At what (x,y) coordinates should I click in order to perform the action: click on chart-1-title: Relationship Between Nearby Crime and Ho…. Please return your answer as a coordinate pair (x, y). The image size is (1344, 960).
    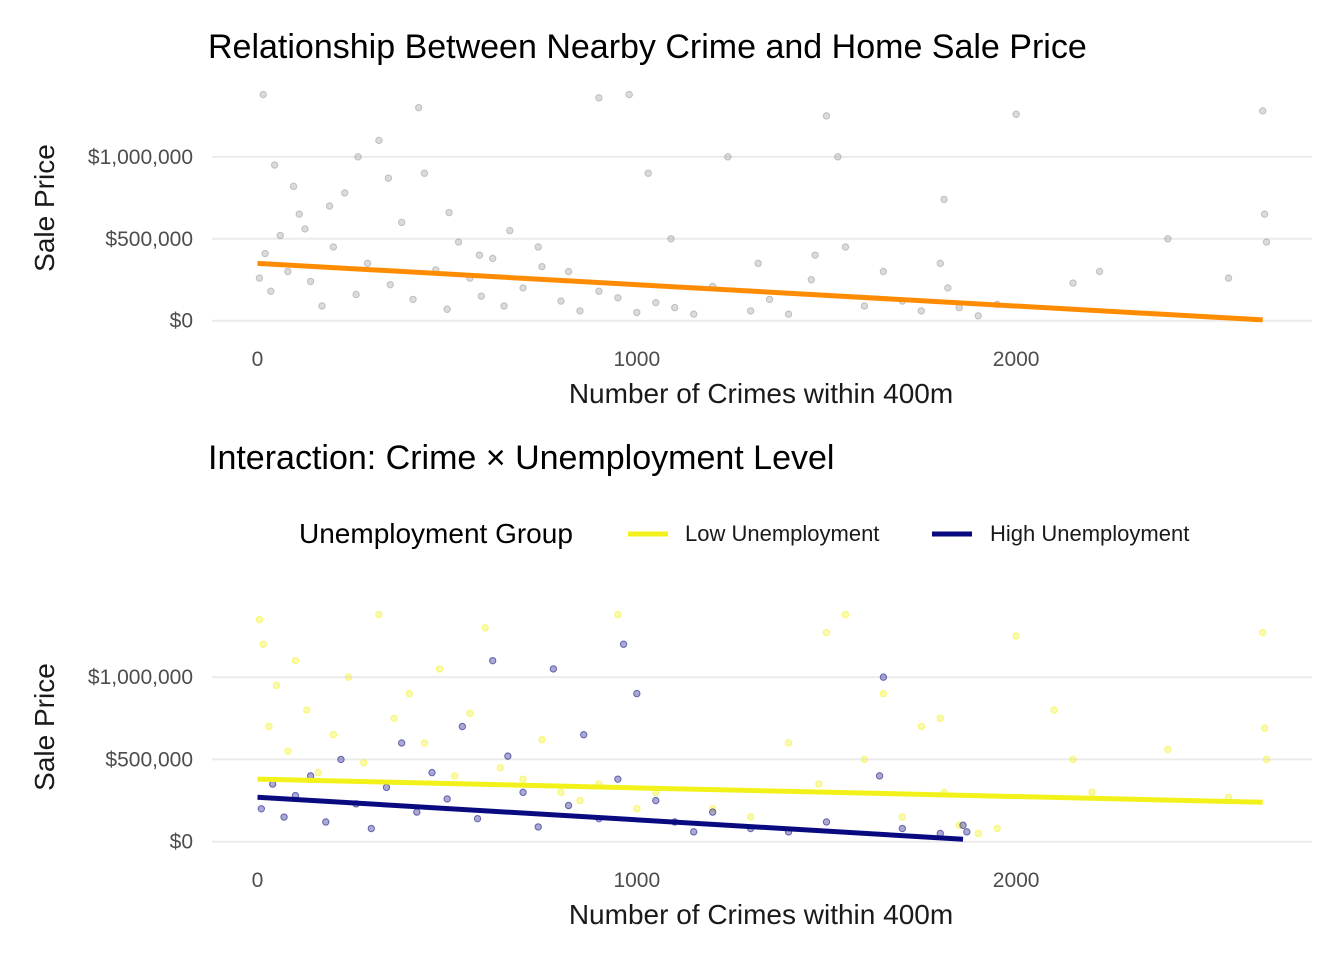
    Looking at the image, I should click on (647, 47).